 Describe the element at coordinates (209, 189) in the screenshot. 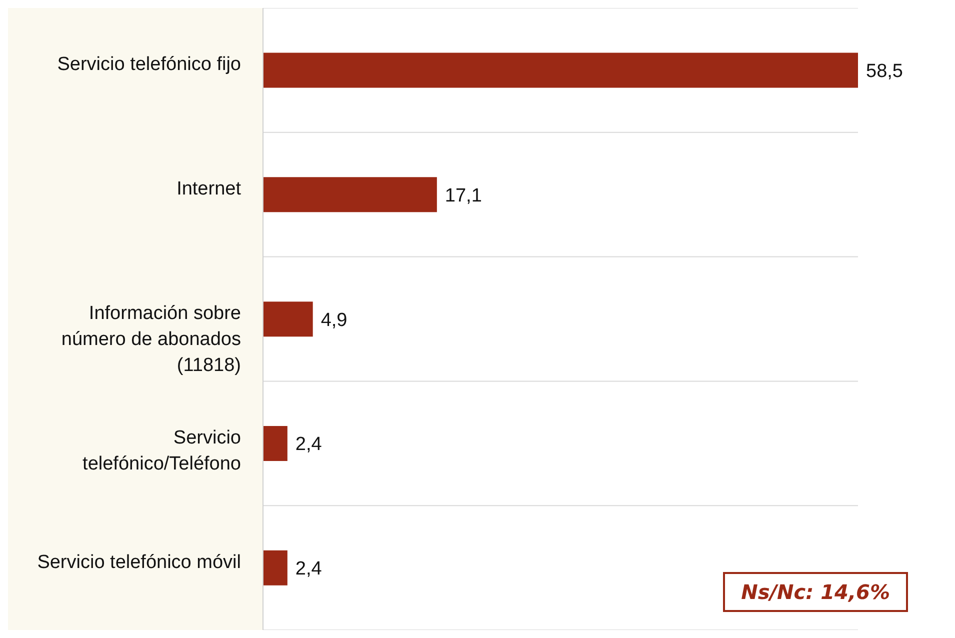

I see `y-tick-label: Internet` at that location.